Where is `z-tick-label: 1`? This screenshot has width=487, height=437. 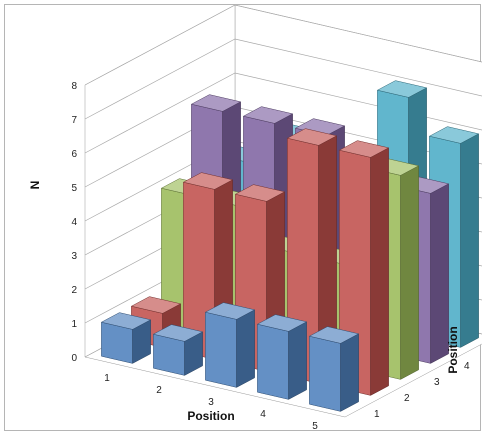 z-tick-label: 1 is located at coordinates (377, 414).